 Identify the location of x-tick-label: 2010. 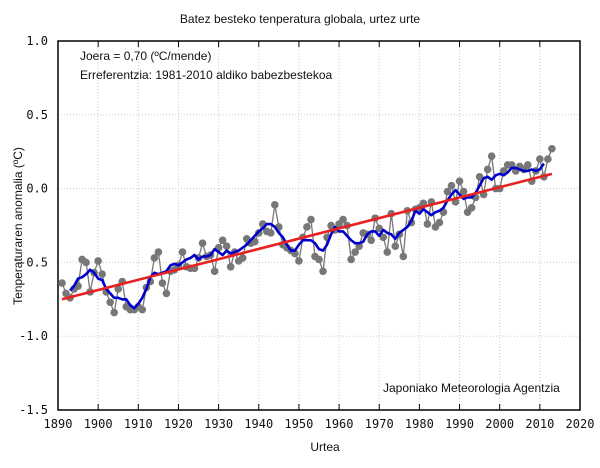
(539, 424).